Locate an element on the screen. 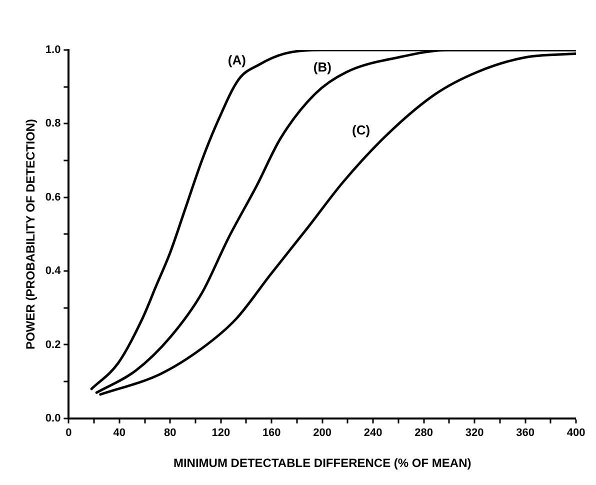  x-tick-label: 160 is located at coordinates (271, 433).